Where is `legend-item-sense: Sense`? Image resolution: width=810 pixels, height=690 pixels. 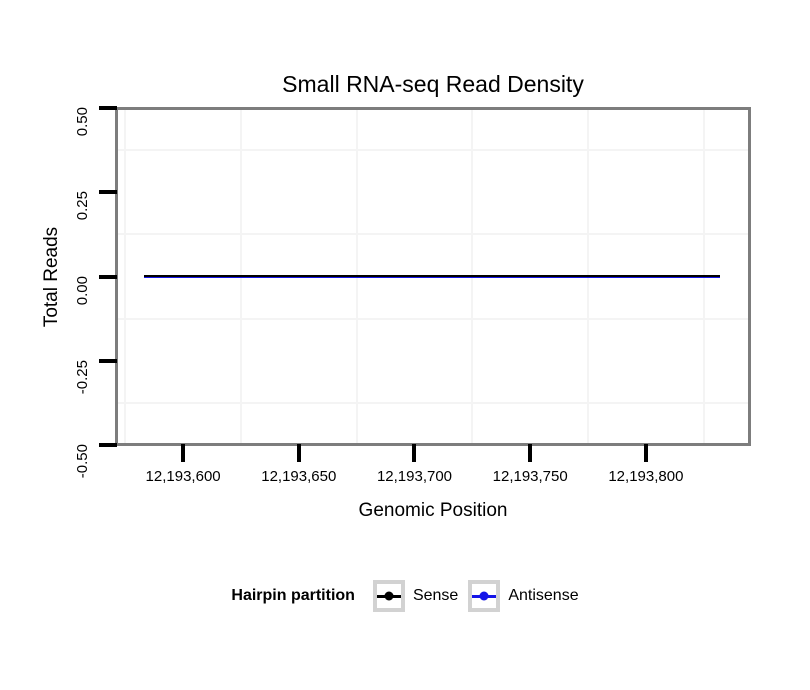 legend-item-sense: Sense is located at coordinates (415, 596).